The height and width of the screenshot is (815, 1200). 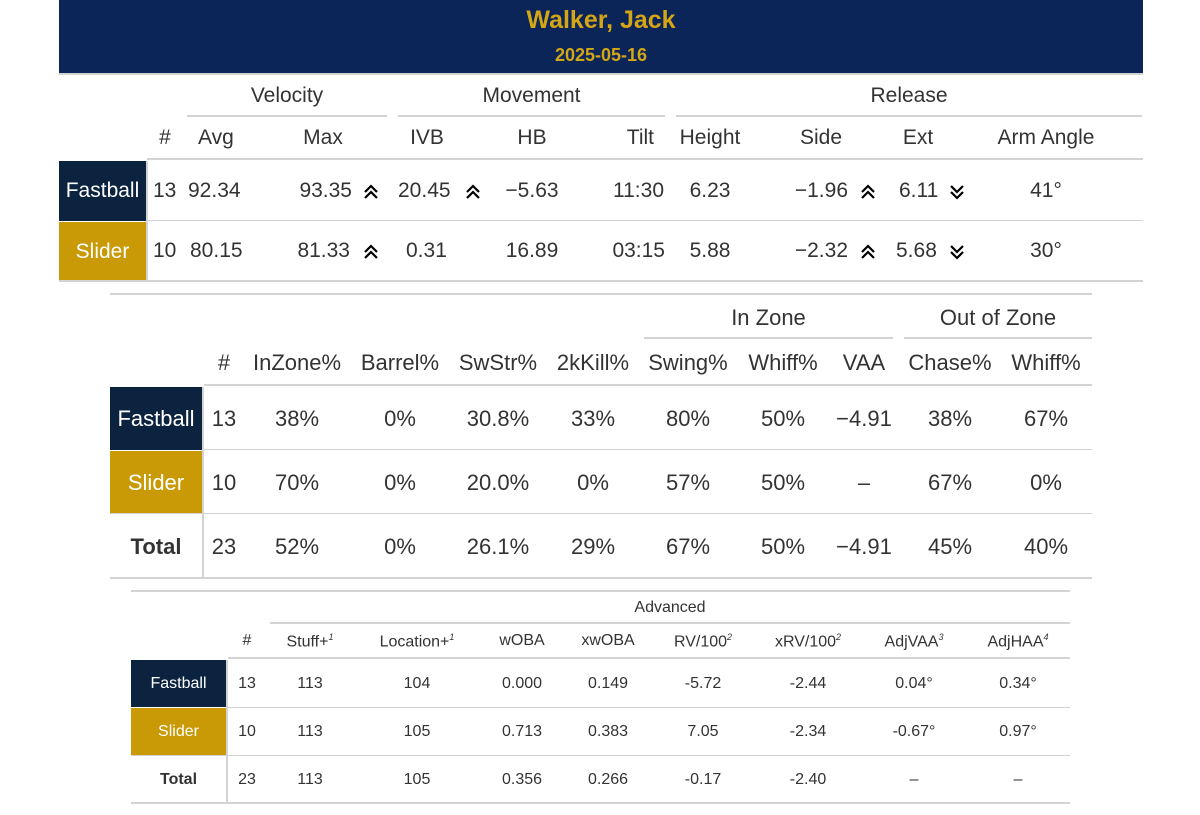 What do you see at coordinates (821, 250) in the screenshot?
I see `slider-side: −2.32` at bounding box center [821, 250].